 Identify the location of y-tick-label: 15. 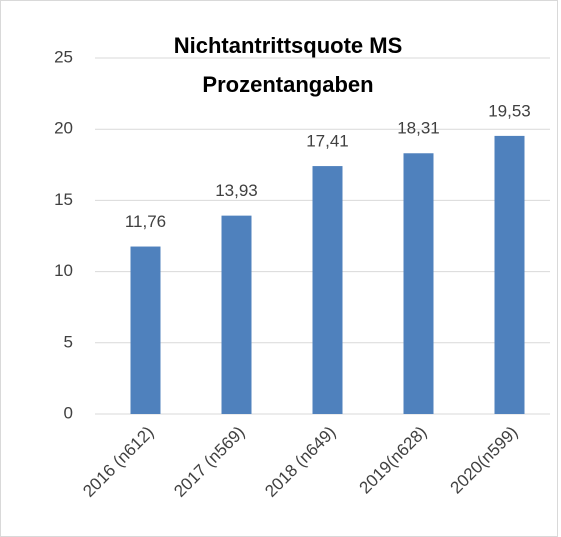
(63, 199).